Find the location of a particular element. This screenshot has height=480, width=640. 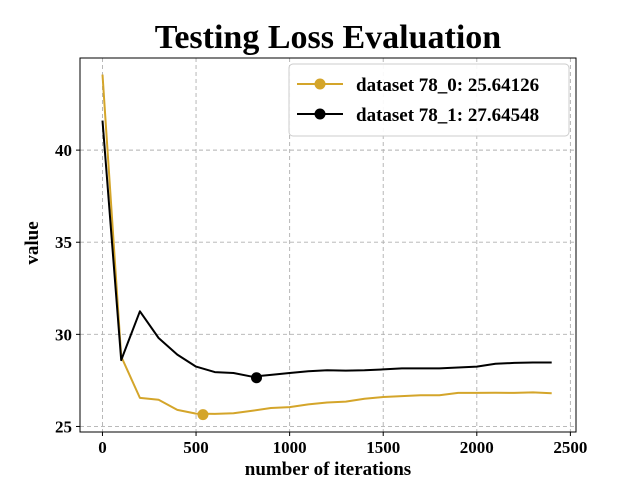

legend-label-0: dataset 78_0: 25.64126 is located at coordinates (447, 85).